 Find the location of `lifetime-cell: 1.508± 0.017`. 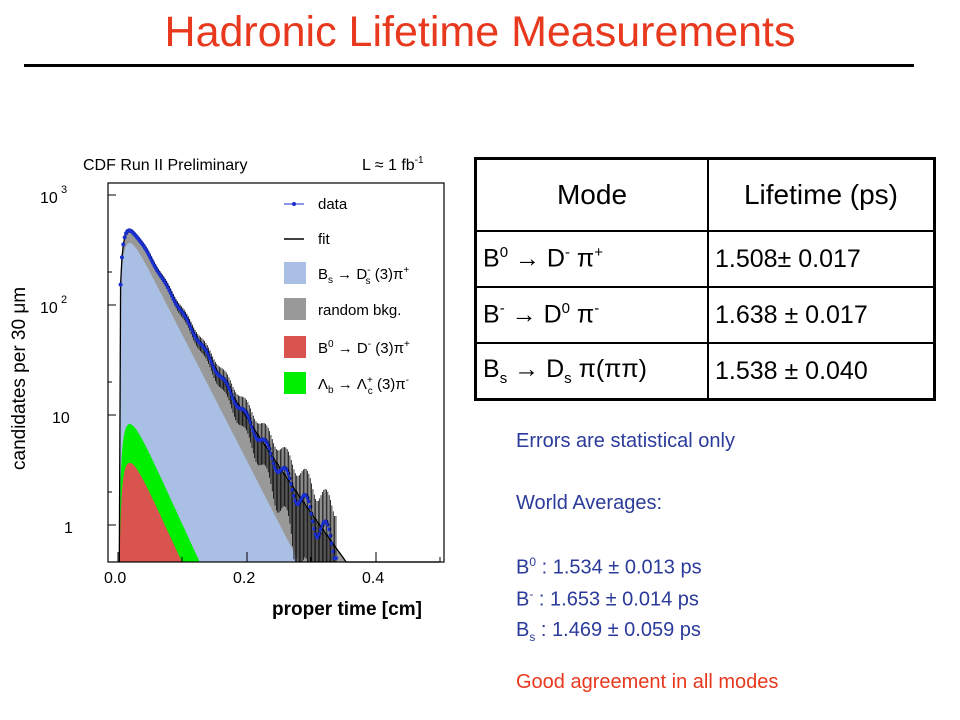

lifetime-cell: 1.508± 0.017 is located at coordinates (821, 259).